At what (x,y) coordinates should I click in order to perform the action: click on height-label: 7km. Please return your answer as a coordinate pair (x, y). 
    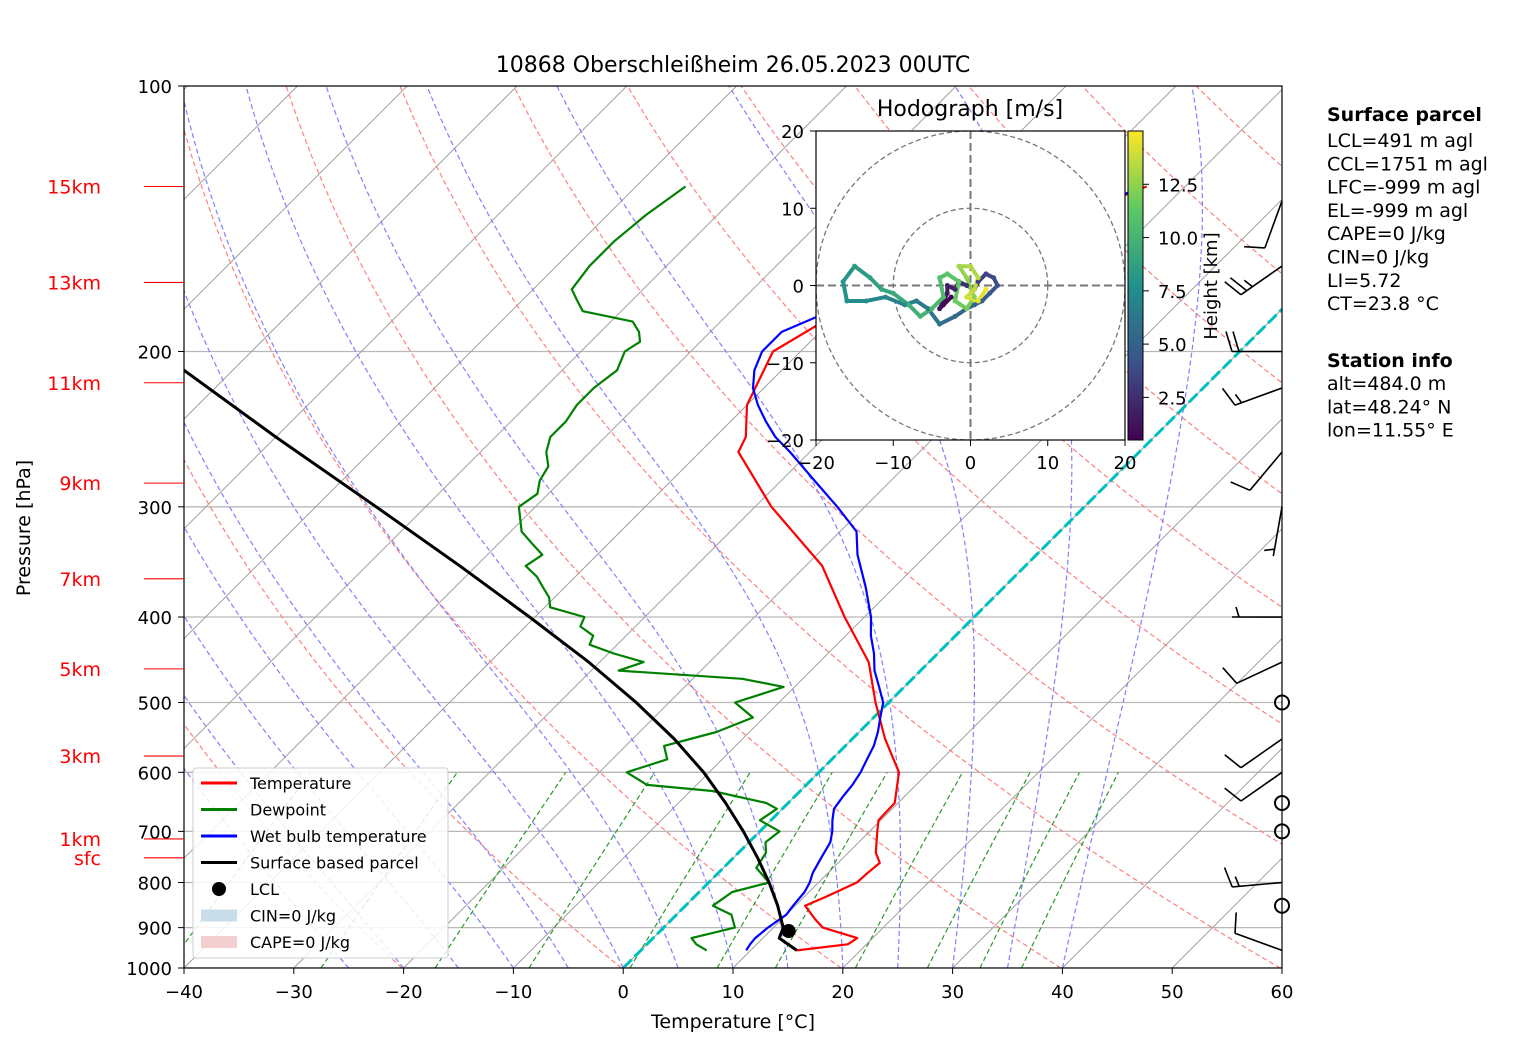
    Looking at the image, I should click on (80, 580).